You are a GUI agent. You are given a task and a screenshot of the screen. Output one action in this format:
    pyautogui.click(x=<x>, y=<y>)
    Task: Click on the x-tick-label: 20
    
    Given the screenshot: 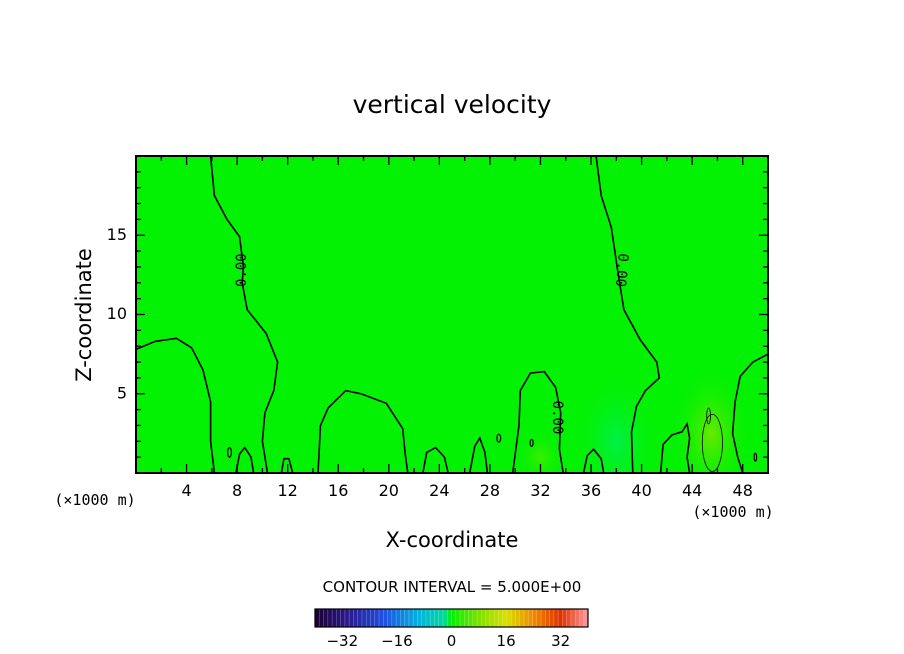 What is the action you would take?
    pyautogui.click(x=389, y=490)
    